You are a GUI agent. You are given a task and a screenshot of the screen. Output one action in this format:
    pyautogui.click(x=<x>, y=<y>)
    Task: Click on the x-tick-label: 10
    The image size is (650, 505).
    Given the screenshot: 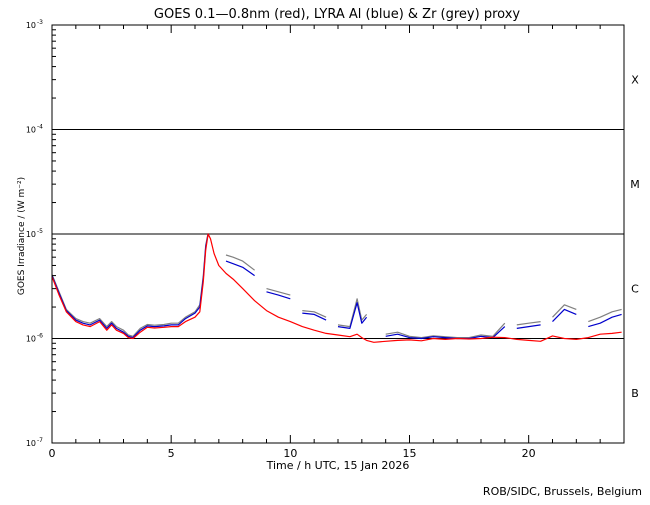 What is the action you would take?
    pyautogui.click(x=290, y=453)
    